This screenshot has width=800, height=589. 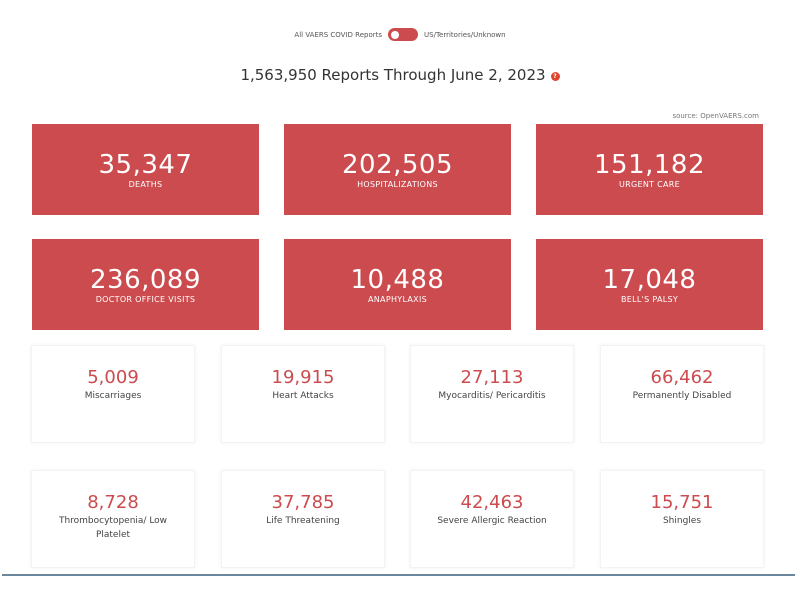 What do you see at coordinates (403, 34) in the screenshot?
I see `report-scope-switch` at bounding box center [403, 34].